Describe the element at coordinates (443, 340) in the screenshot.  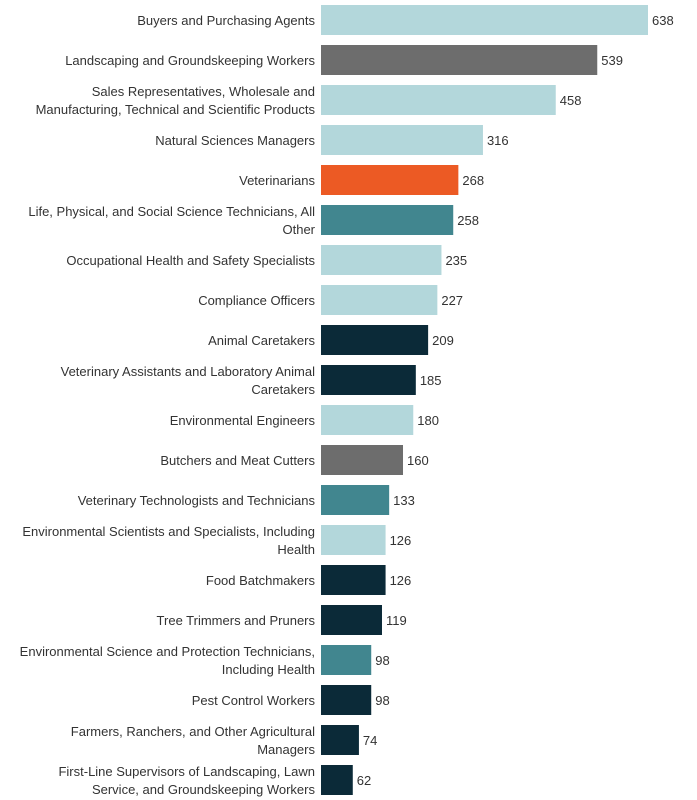
I see `value-label: 209` at that location.